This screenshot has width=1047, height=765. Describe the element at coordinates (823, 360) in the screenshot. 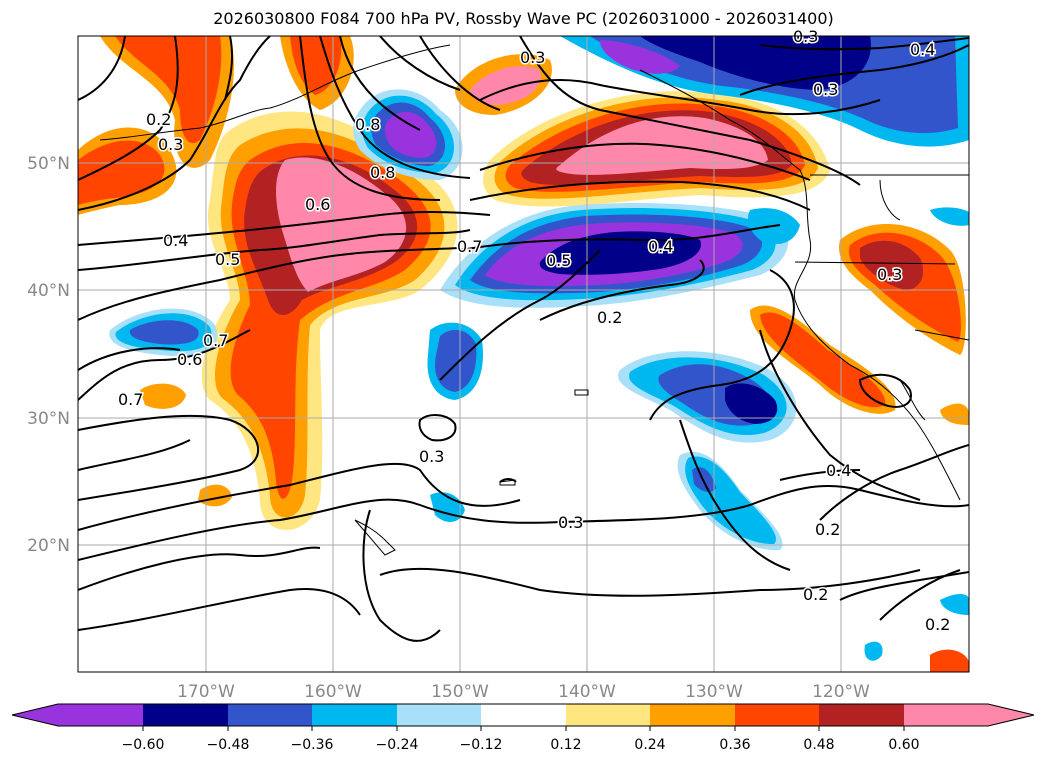

I see `pos-anomaly-coast-red` at that location.